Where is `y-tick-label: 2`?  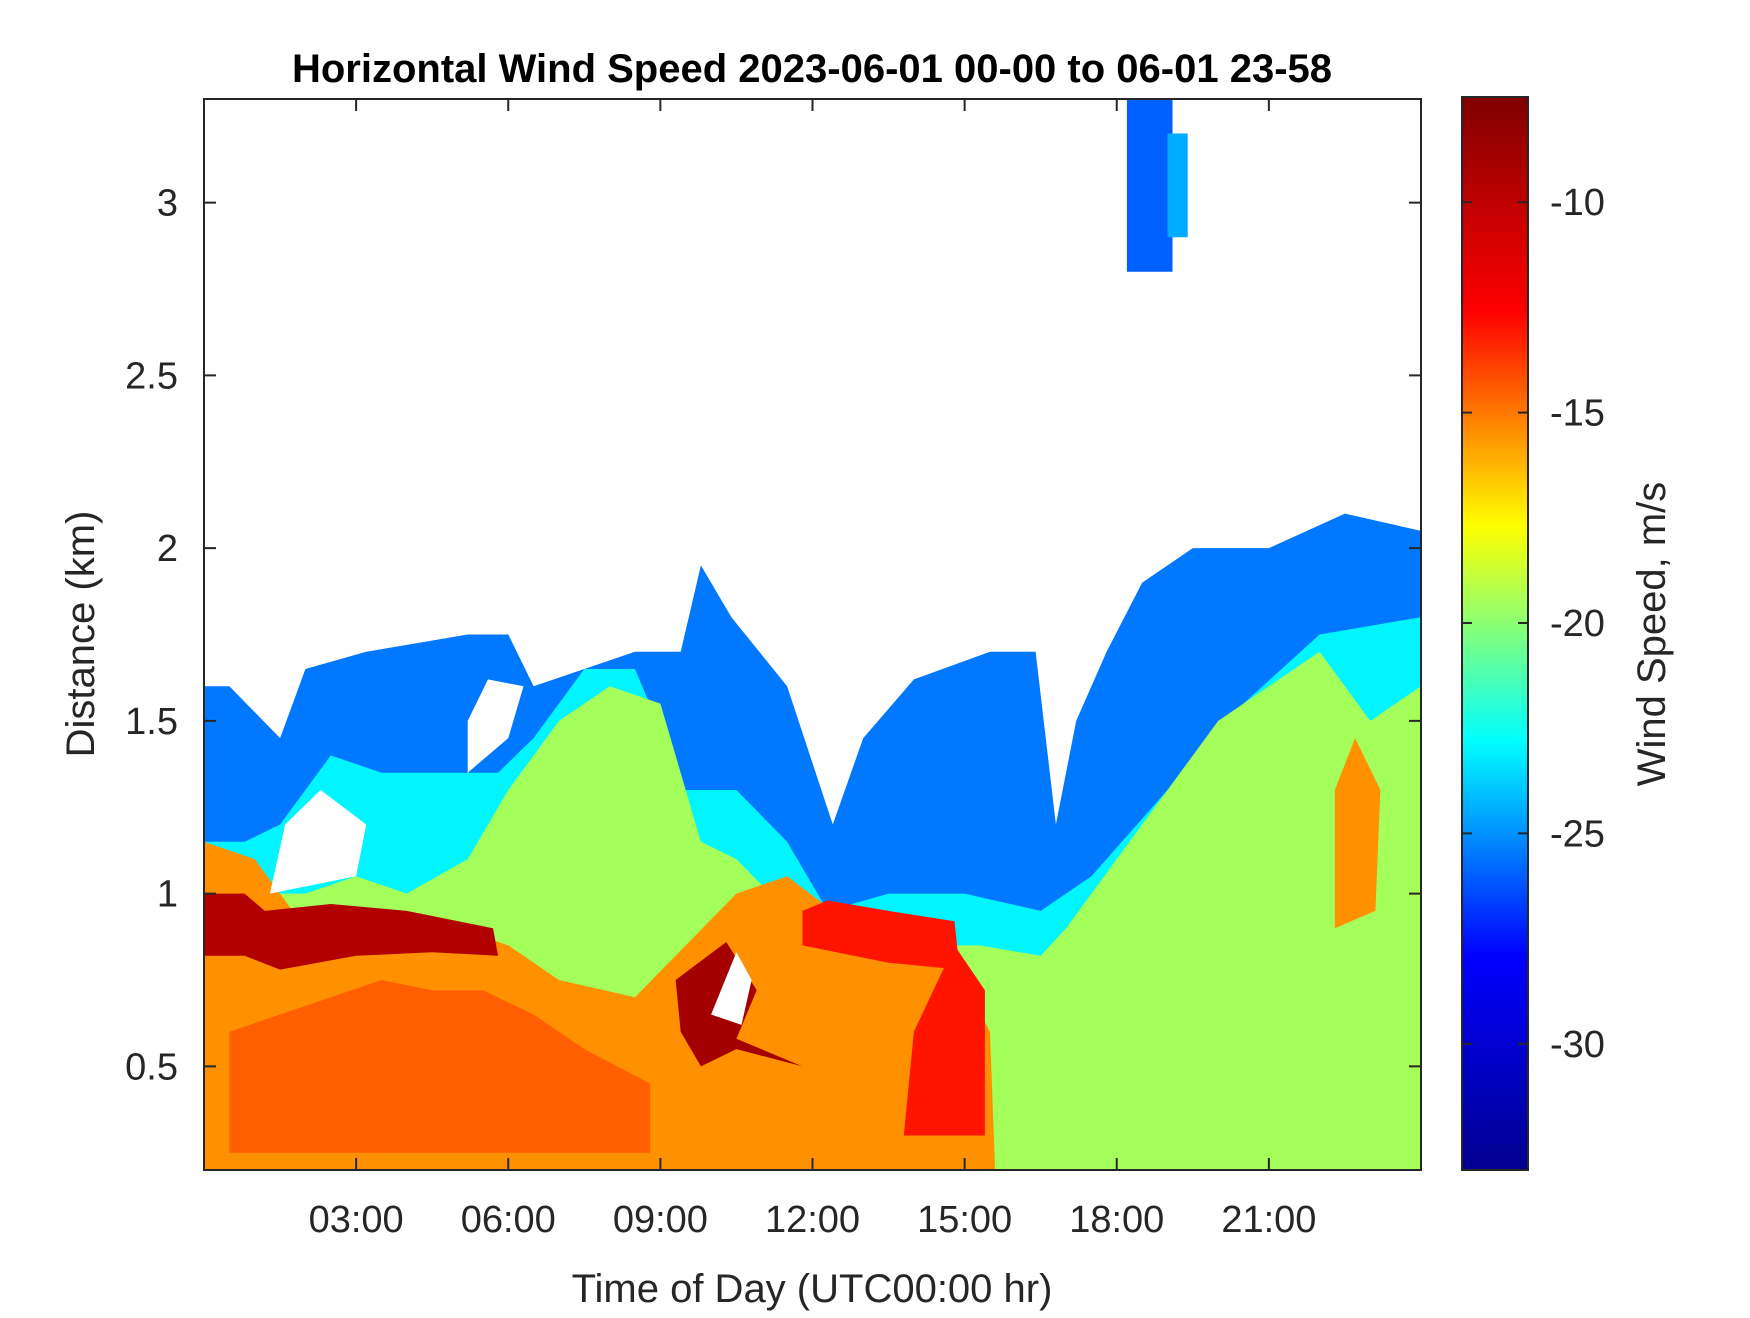
y-tick-label: 2 is located at coordinates (167, 549).